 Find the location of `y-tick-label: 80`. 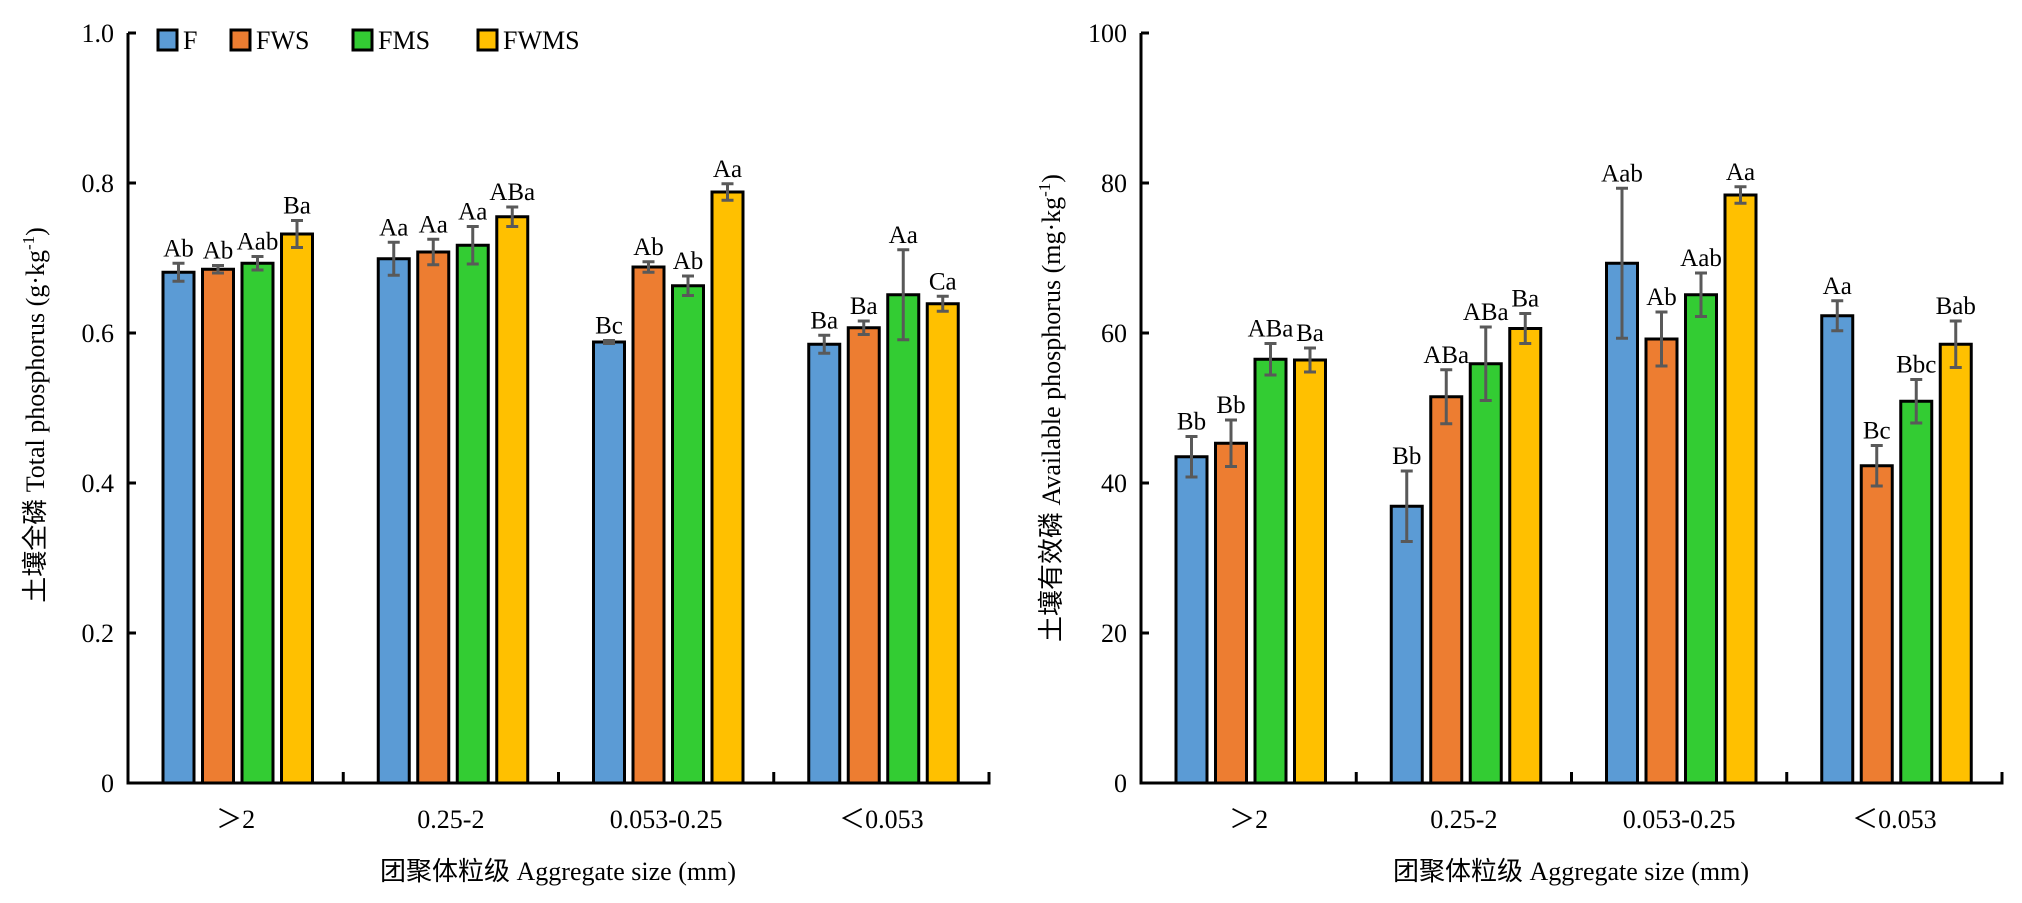

y-tick-label: 80 is located at coordinates (1114, 183).